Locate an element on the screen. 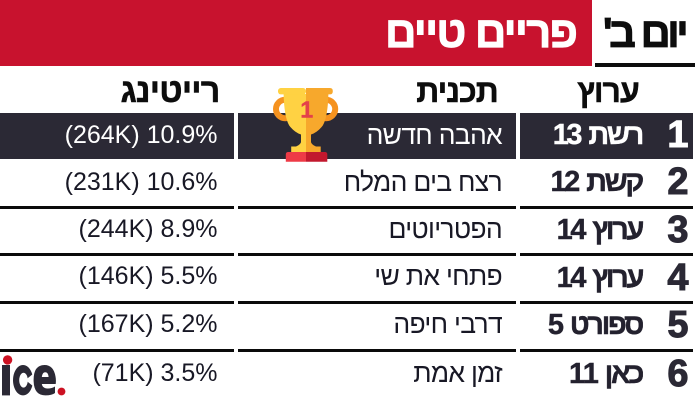 This screenshot has height=403, width=696. svg-text: 1 is located at coordinates (306, 109).